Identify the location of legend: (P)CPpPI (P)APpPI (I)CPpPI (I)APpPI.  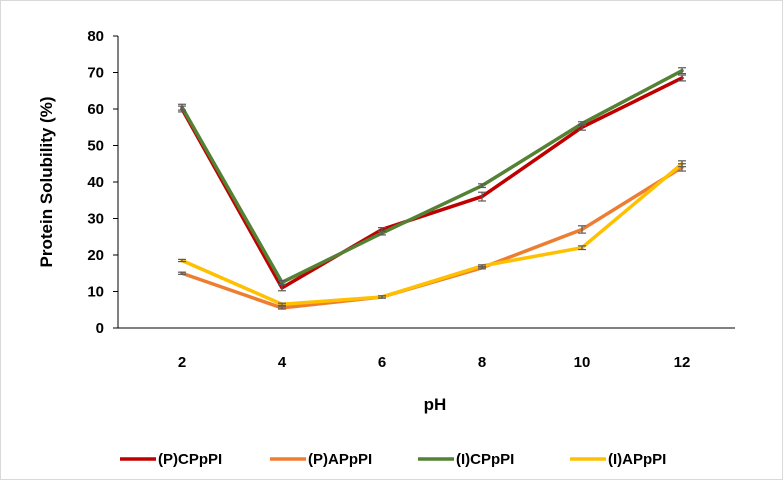
(393, 459).